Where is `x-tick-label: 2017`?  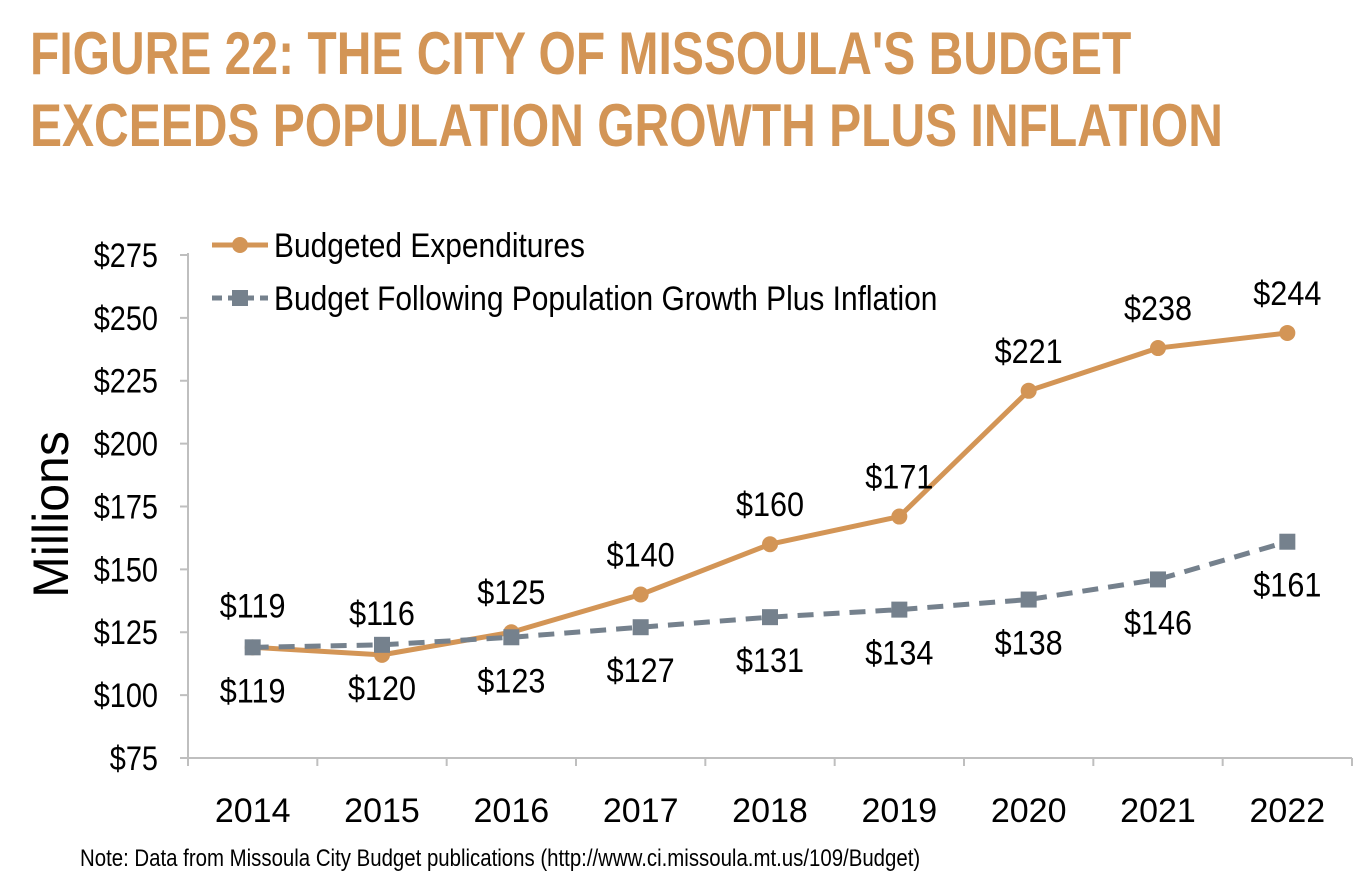
x-tick-label: 2017 is located at coordinates (641, 811).